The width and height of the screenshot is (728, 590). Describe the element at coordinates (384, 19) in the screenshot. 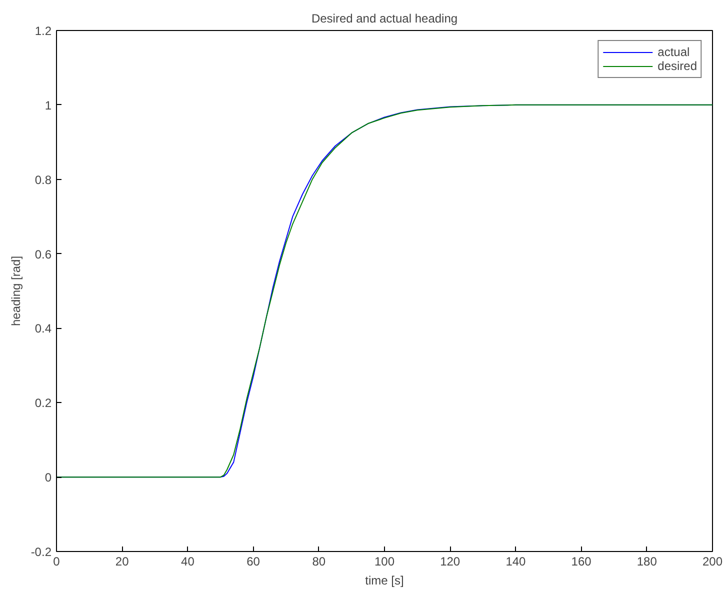

I see `chart-title: Desired and actual heading` at that location.